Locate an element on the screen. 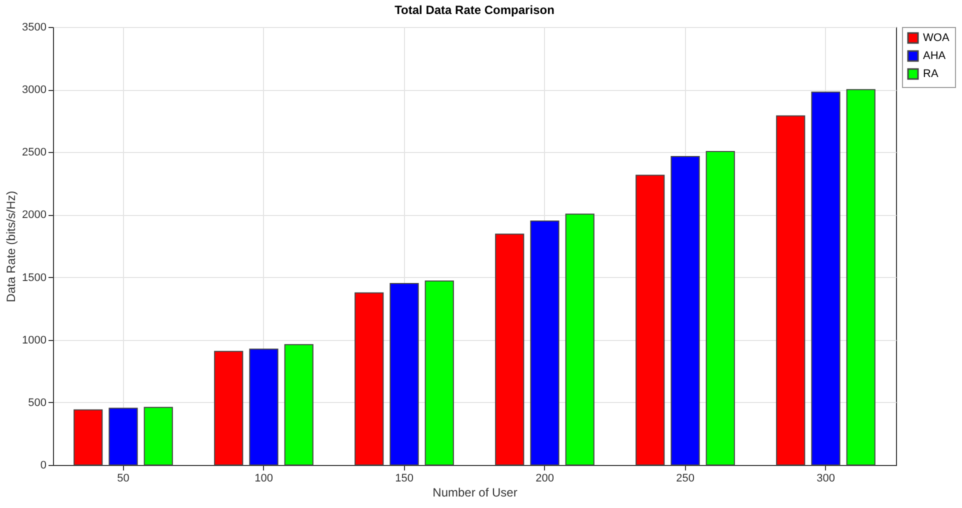 Image resolution: width=962 pixels, height=508 pixels. legend-label: RA is located at coordinates (931, 74).